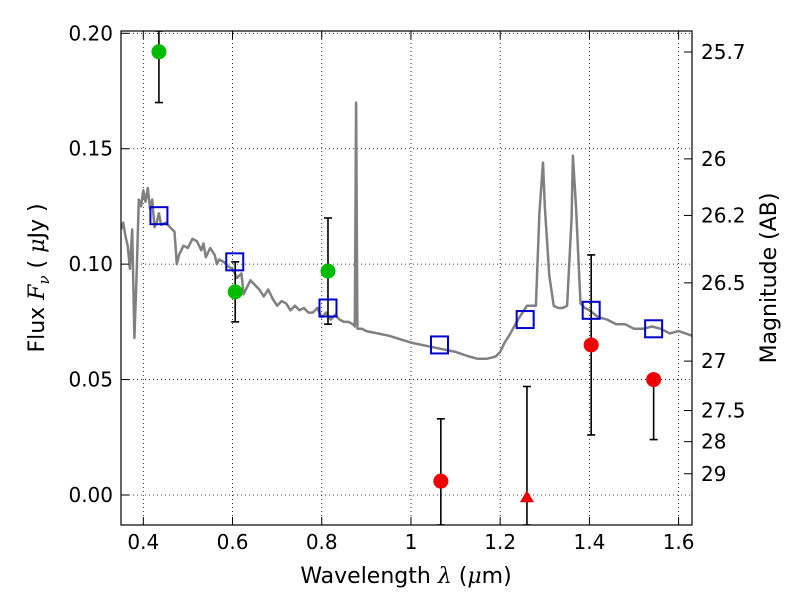 This screenshot has width=800, height=600. What do you see at coordinates (411, 542) in the screenshot?
I see `x-tick-label: 1` at bounding box center [411, 542].